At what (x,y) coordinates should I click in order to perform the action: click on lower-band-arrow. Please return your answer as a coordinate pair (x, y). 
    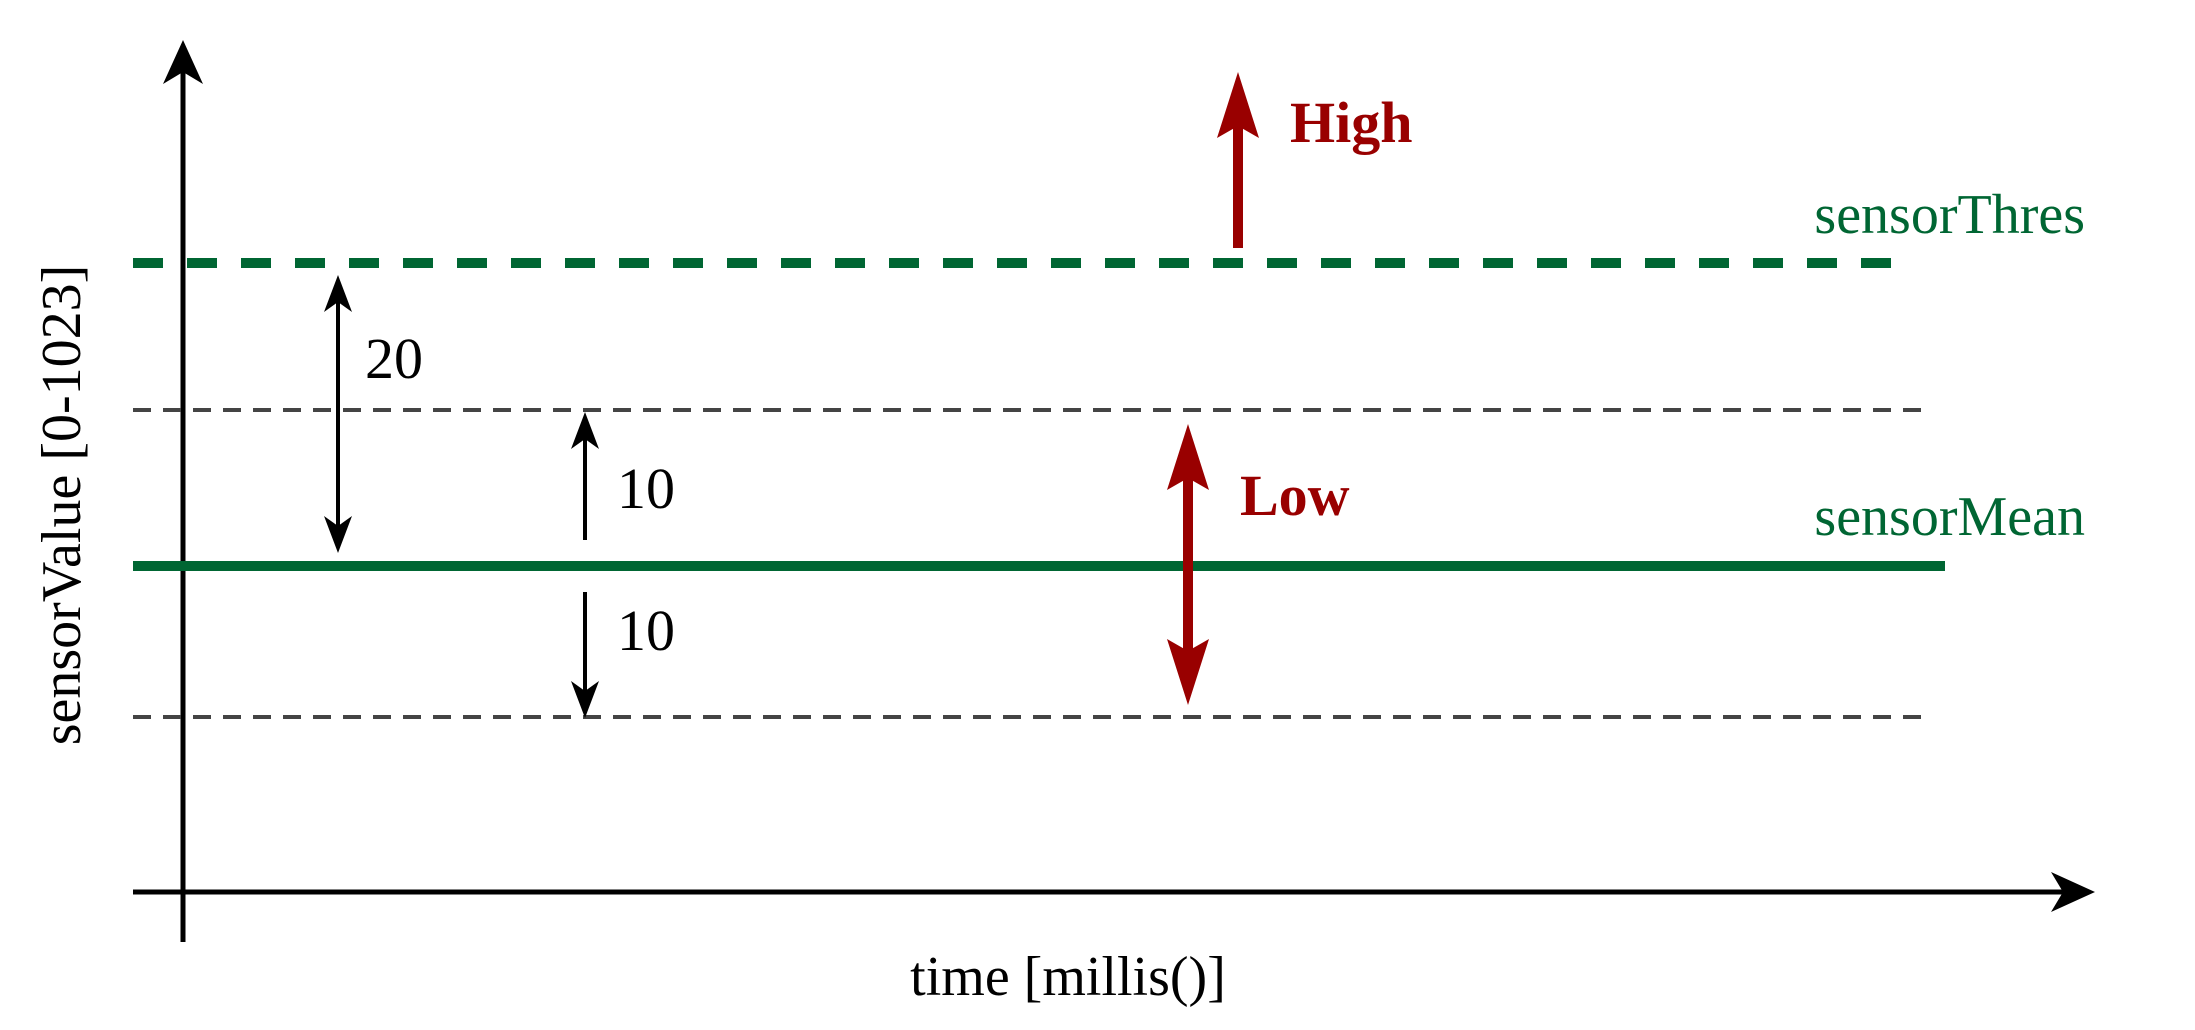
    Looking at the image, I should click on (585, 655).